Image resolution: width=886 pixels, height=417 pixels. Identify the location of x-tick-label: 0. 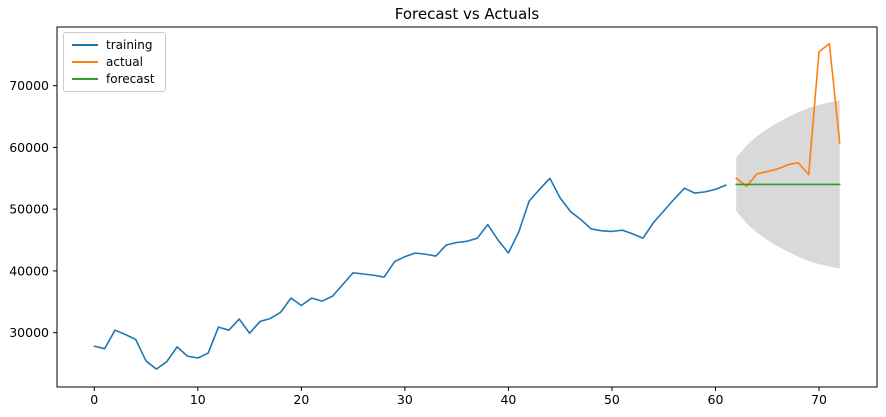
(94, 399).